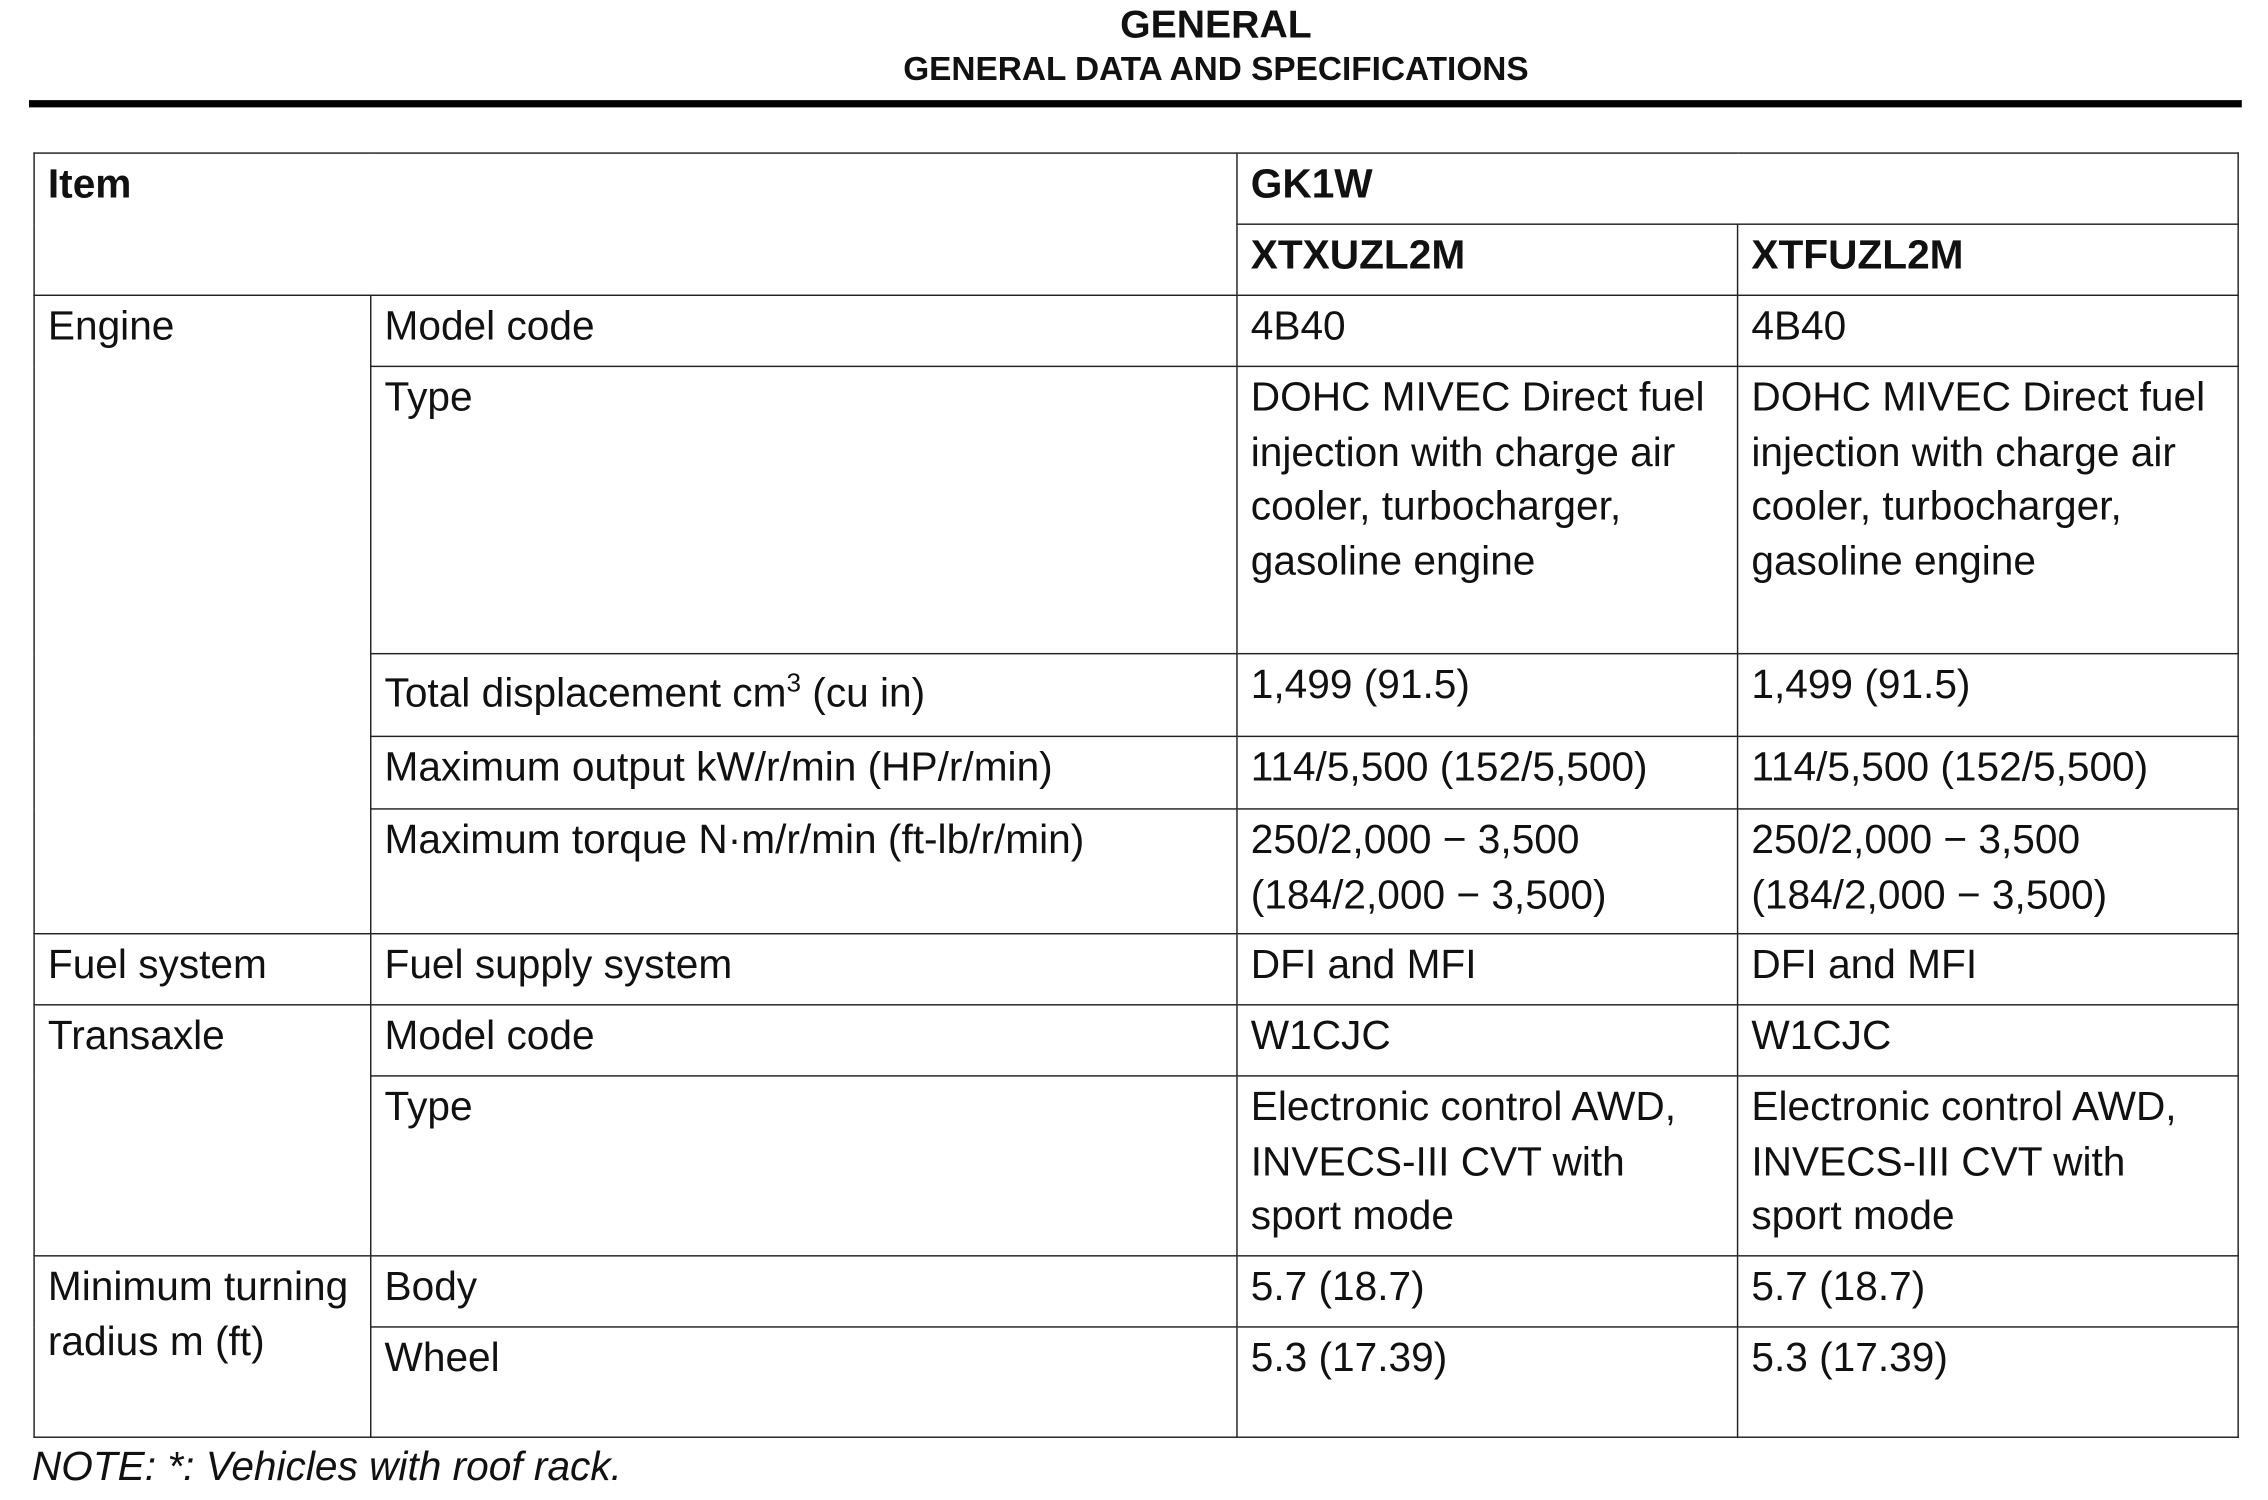  What do you see at coordinates (202, 1346) in the screenshot?
I see `group-cell: Minimum turning radius m (ft)` at bounding box center [202, 1346].